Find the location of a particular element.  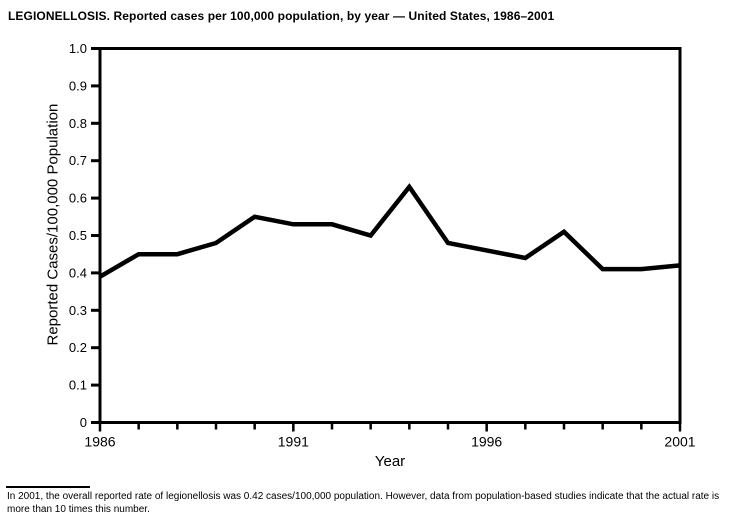

x-tick-label: 1996 is located at coordinates (486, 442).